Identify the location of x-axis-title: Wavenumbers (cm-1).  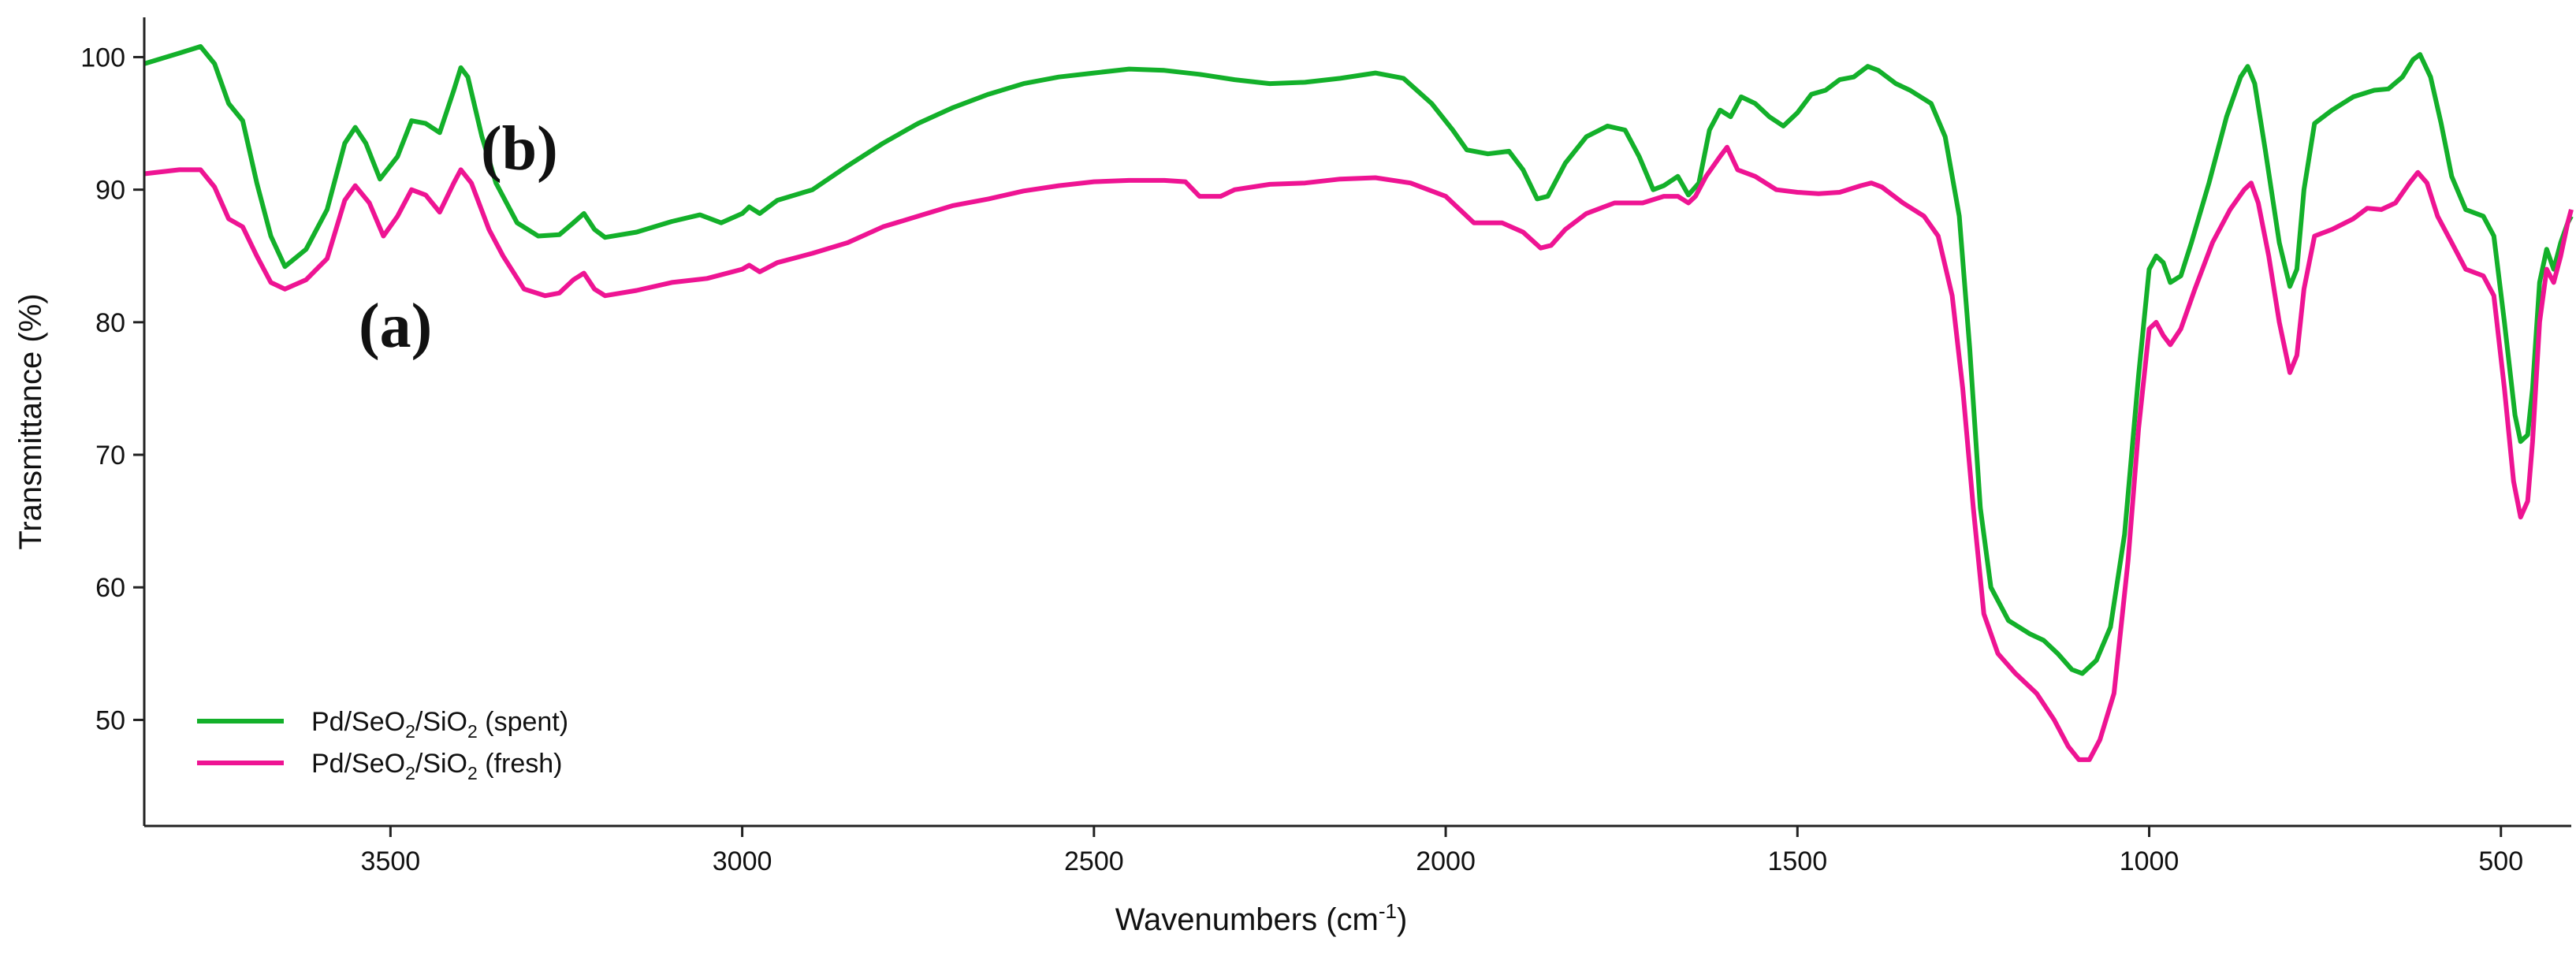
(1261, 918).